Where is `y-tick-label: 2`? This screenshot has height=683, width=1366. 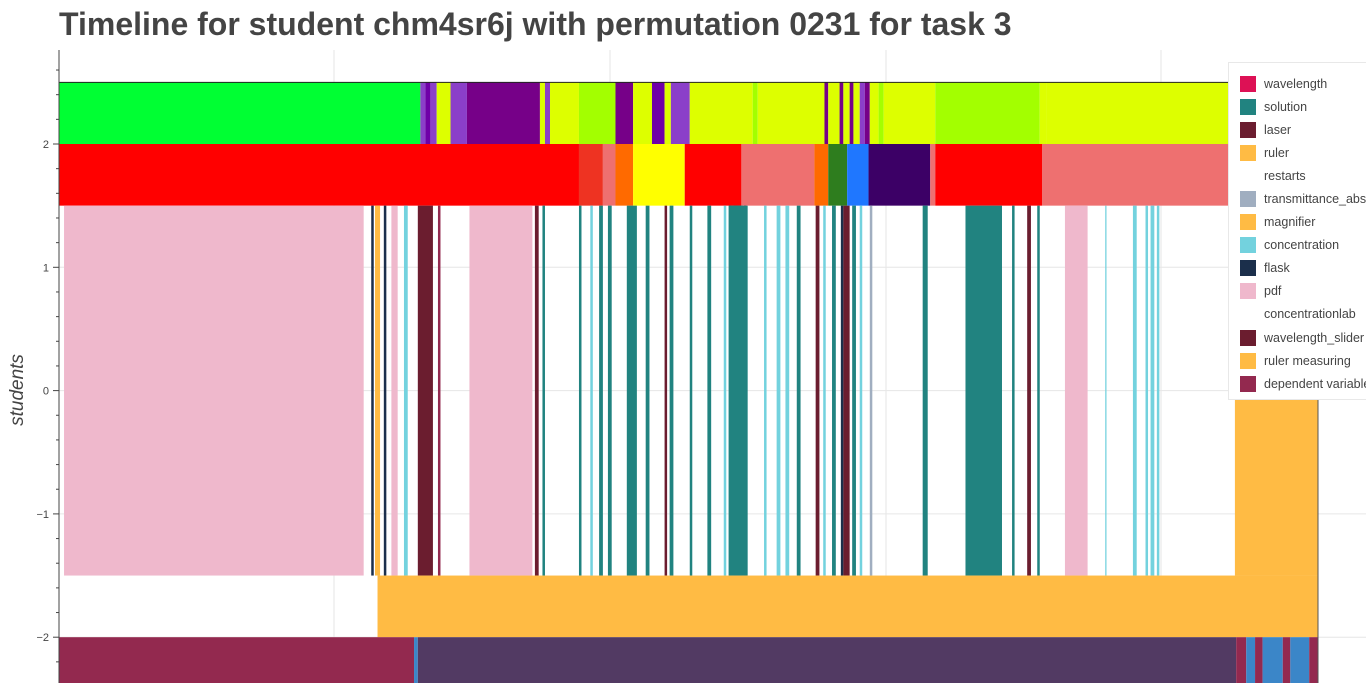 y-tick-label: 2 is located at coordinates (46, 145).